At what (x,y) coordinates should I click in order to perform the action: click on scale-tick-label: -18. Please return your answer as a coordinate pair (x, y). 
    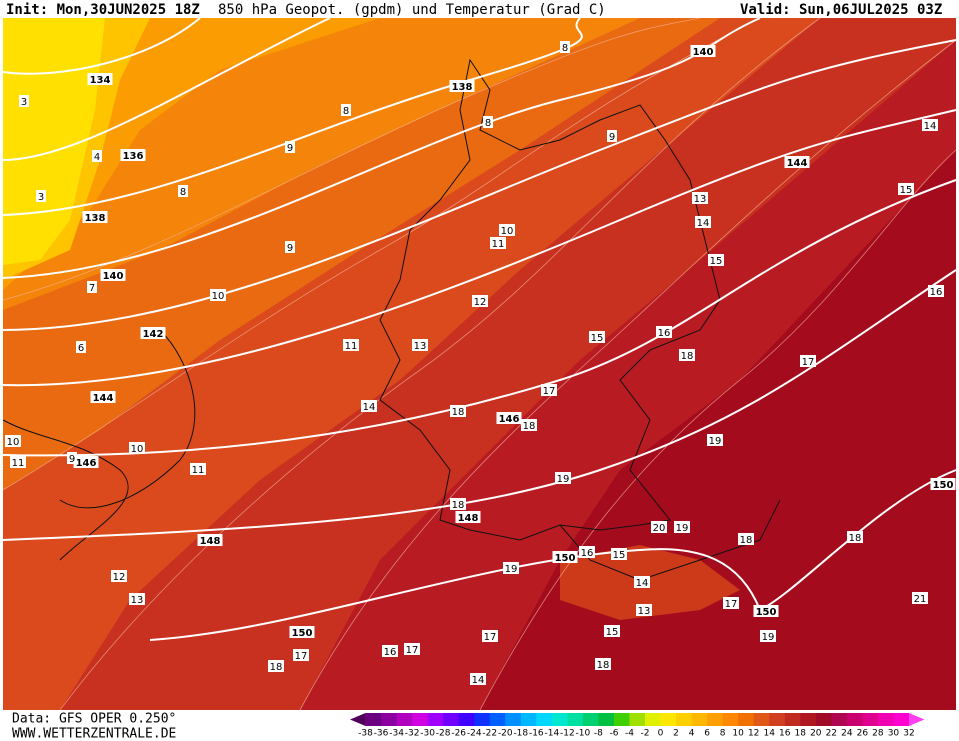
    Looking at the image, I should click on (520, 734).